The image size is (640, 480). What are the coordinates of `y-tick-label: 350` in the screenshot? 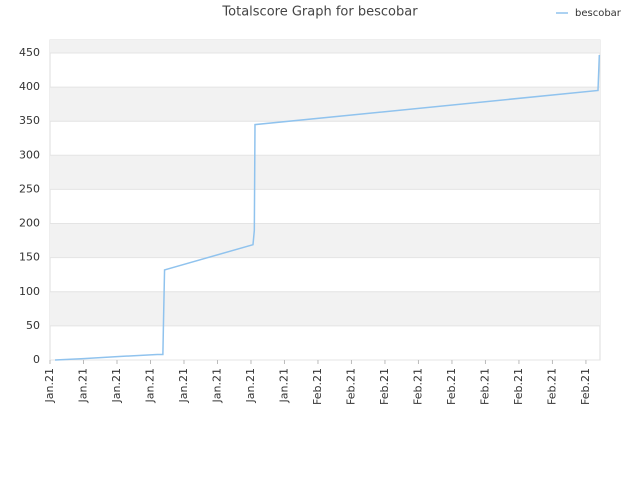 It's located at (29, 120).